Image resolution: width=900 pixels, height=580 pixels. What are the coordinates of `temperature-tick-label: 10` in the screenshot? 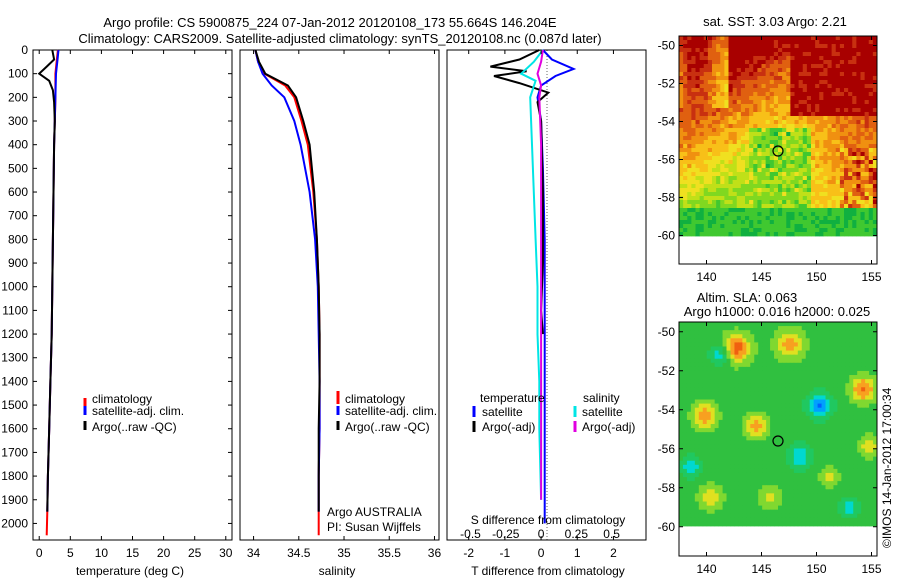 It's located at (102, 553).